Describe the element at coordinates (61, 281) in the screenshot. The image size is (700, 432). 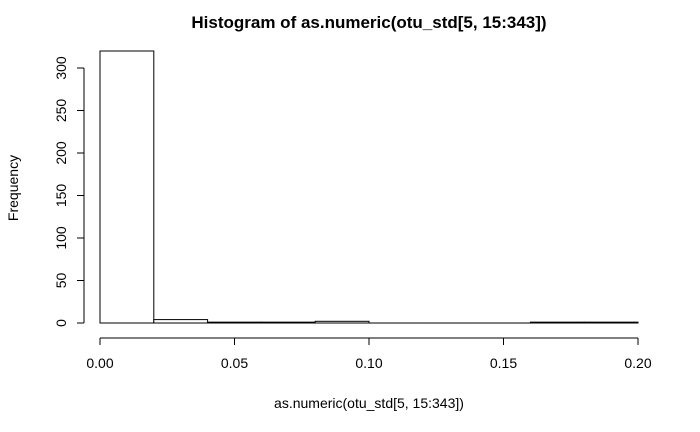
I see `y-tick-label-1: 50` at that location.